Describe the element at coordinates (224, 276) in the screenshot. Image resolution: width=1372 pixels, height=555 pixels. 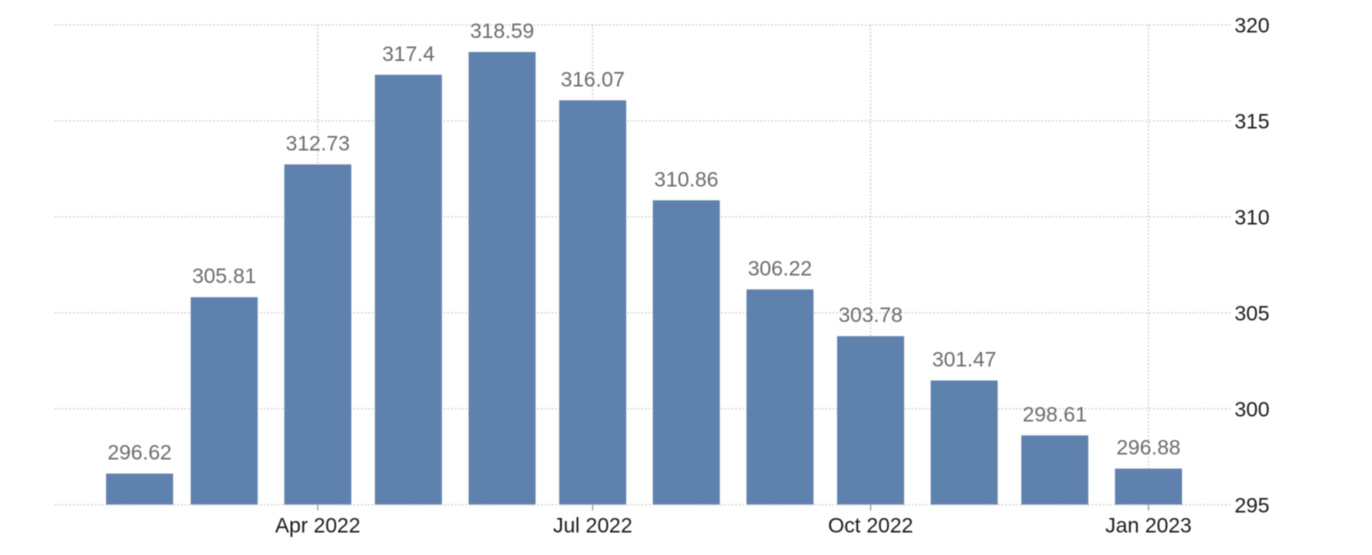
I see `svg-text: 305.81` at that location.